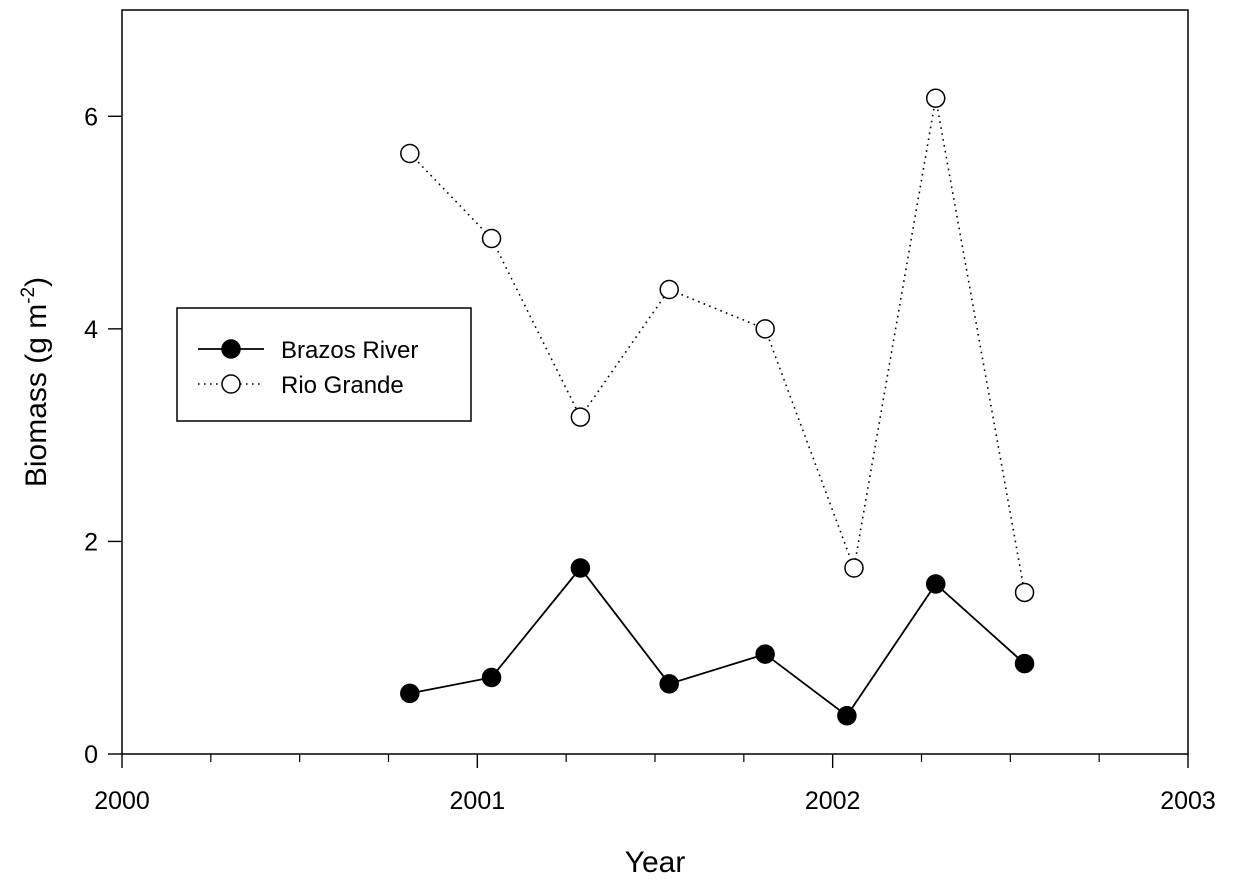 The height and width of the screenshot is (880, 1233). What do you see at coordinates (36, 395) in the screenshot?
I see `y-axis-title-main: Biomass (g m` at bounding box center [36, 395].